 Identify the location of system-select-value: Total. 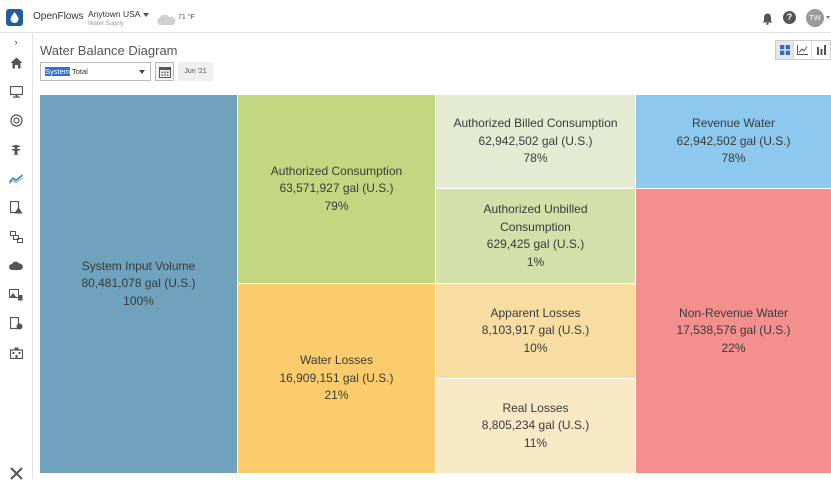
(79, 71).